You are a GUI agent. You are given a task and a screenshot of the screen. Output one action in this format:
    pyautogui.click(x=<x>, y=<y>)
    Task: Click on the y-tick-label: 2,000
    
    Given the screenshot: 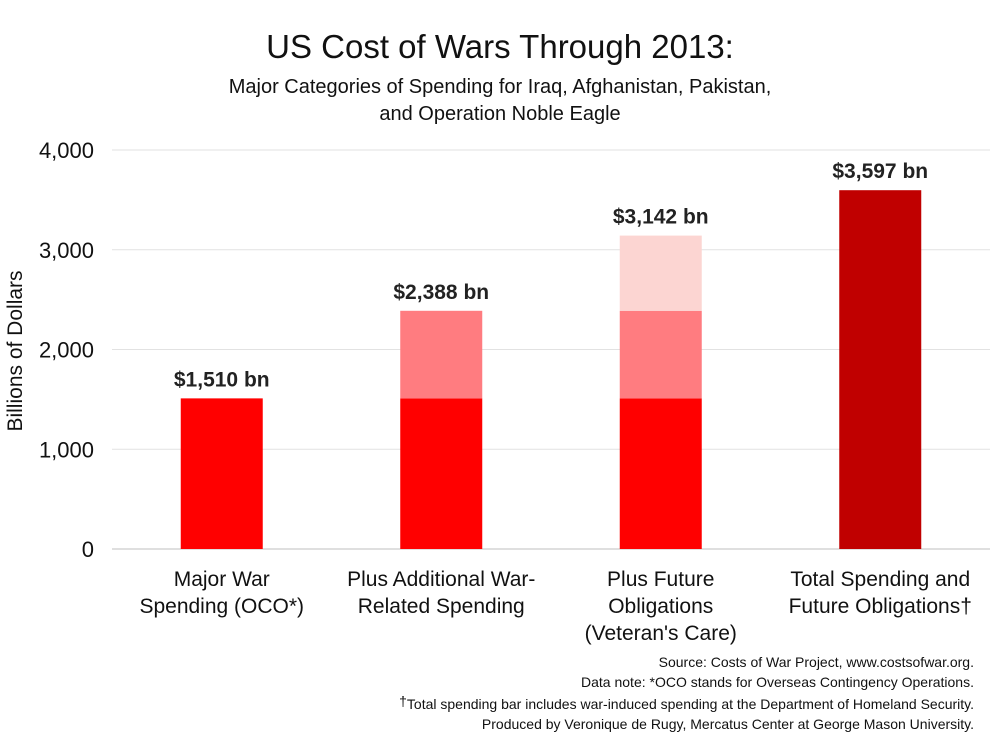 What is the action you would take?
    pyautogui.click(x=66, y=350)
    